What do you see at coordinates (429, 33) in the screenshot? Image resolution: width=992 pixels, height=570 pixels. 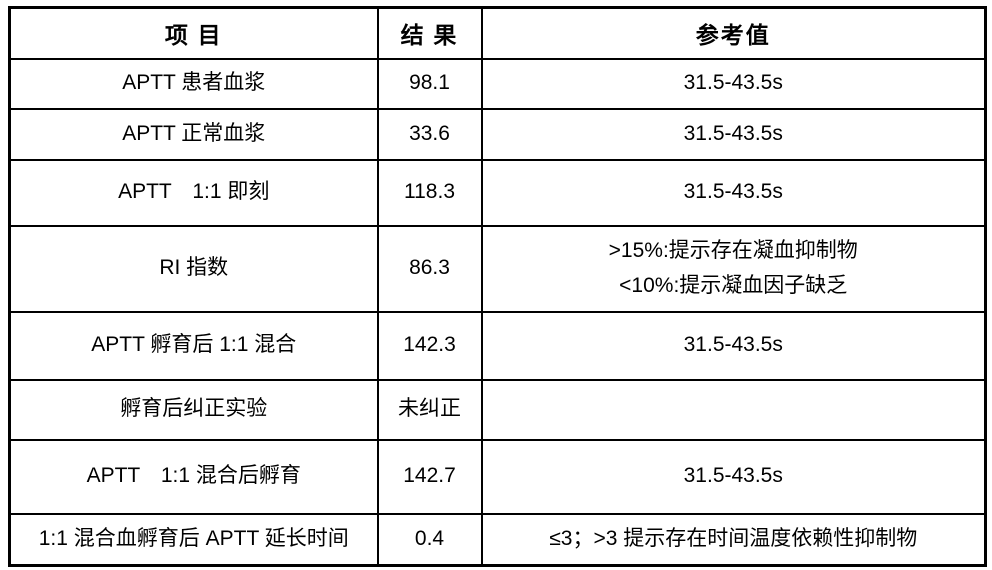 I see `column-header-result: 结 果` at bounding box center [429, 33].